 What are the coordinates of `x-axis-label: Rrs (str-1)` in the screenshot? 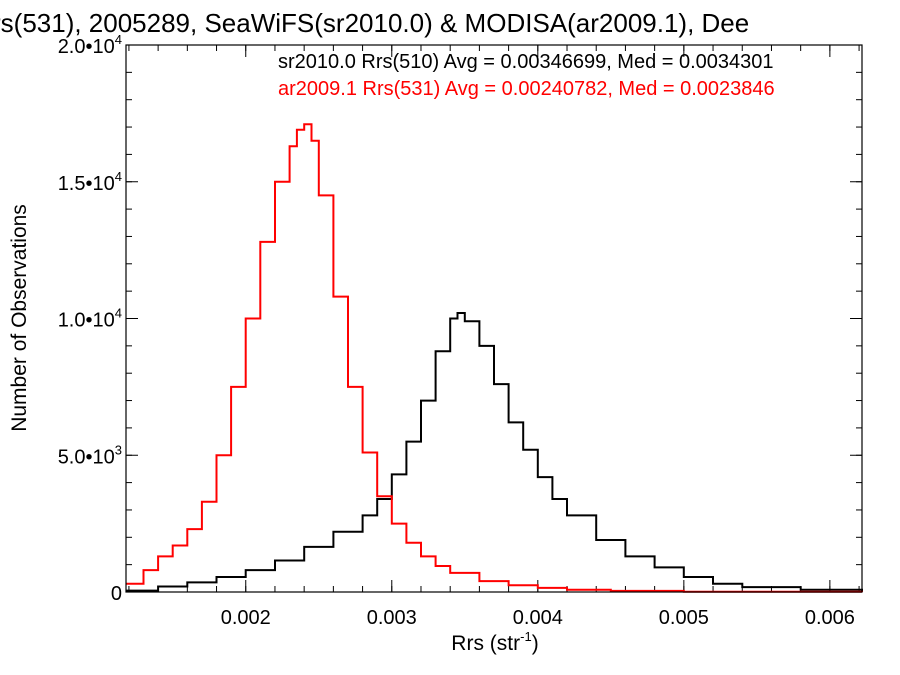 It's located at (494, 642).